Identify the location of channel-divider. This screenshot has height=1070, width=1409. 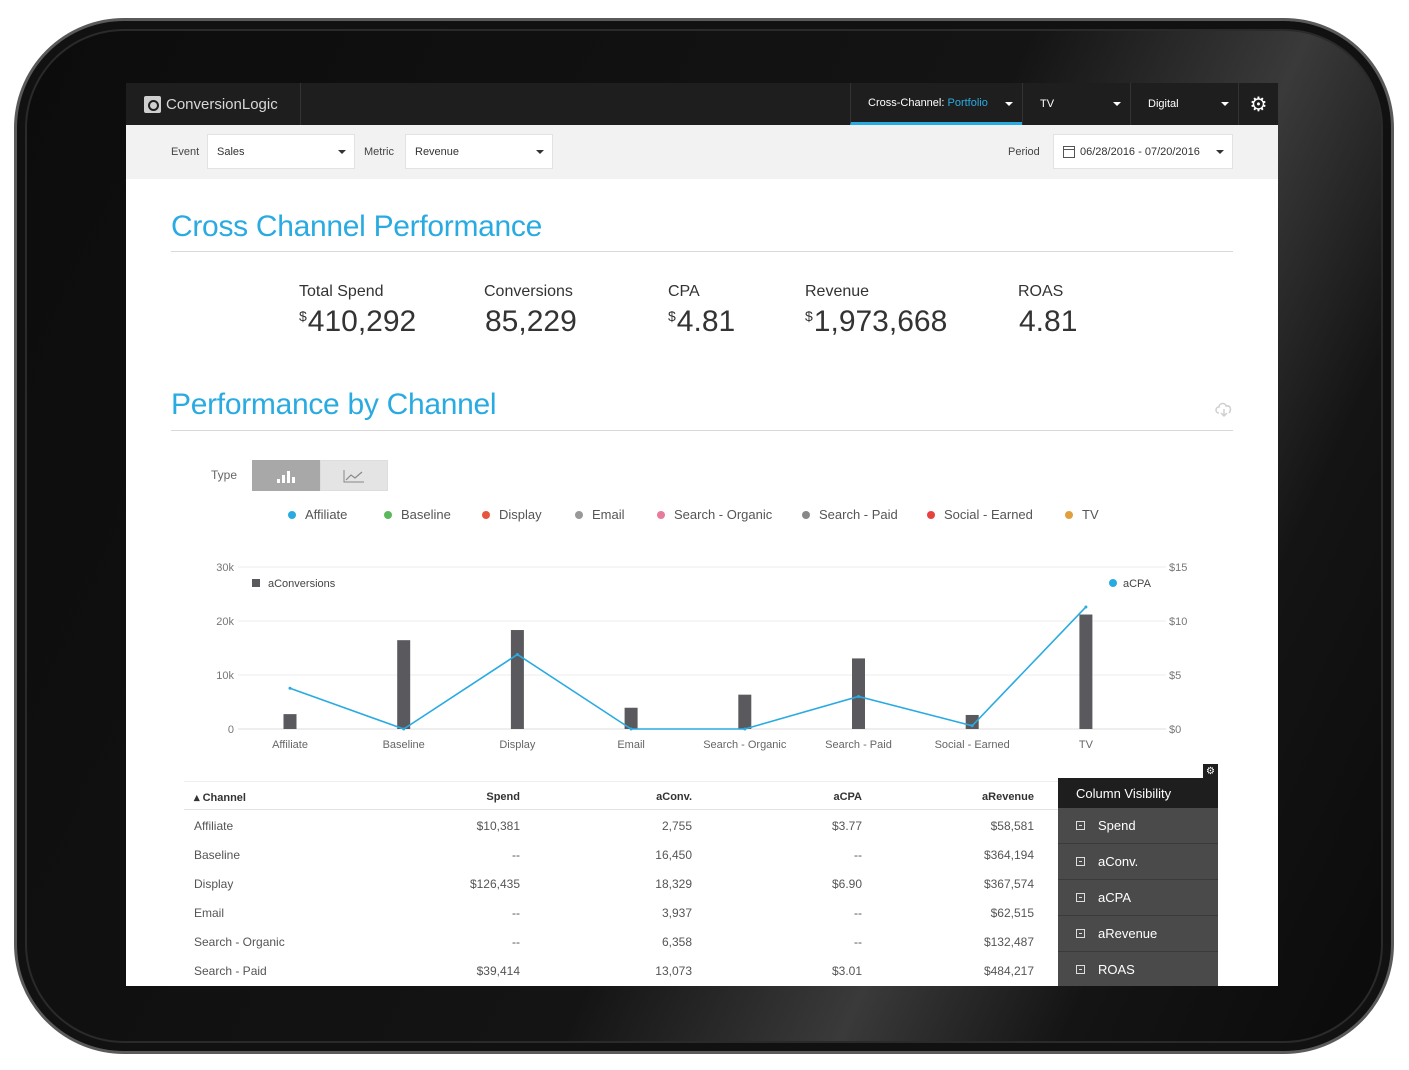
(702, 430).